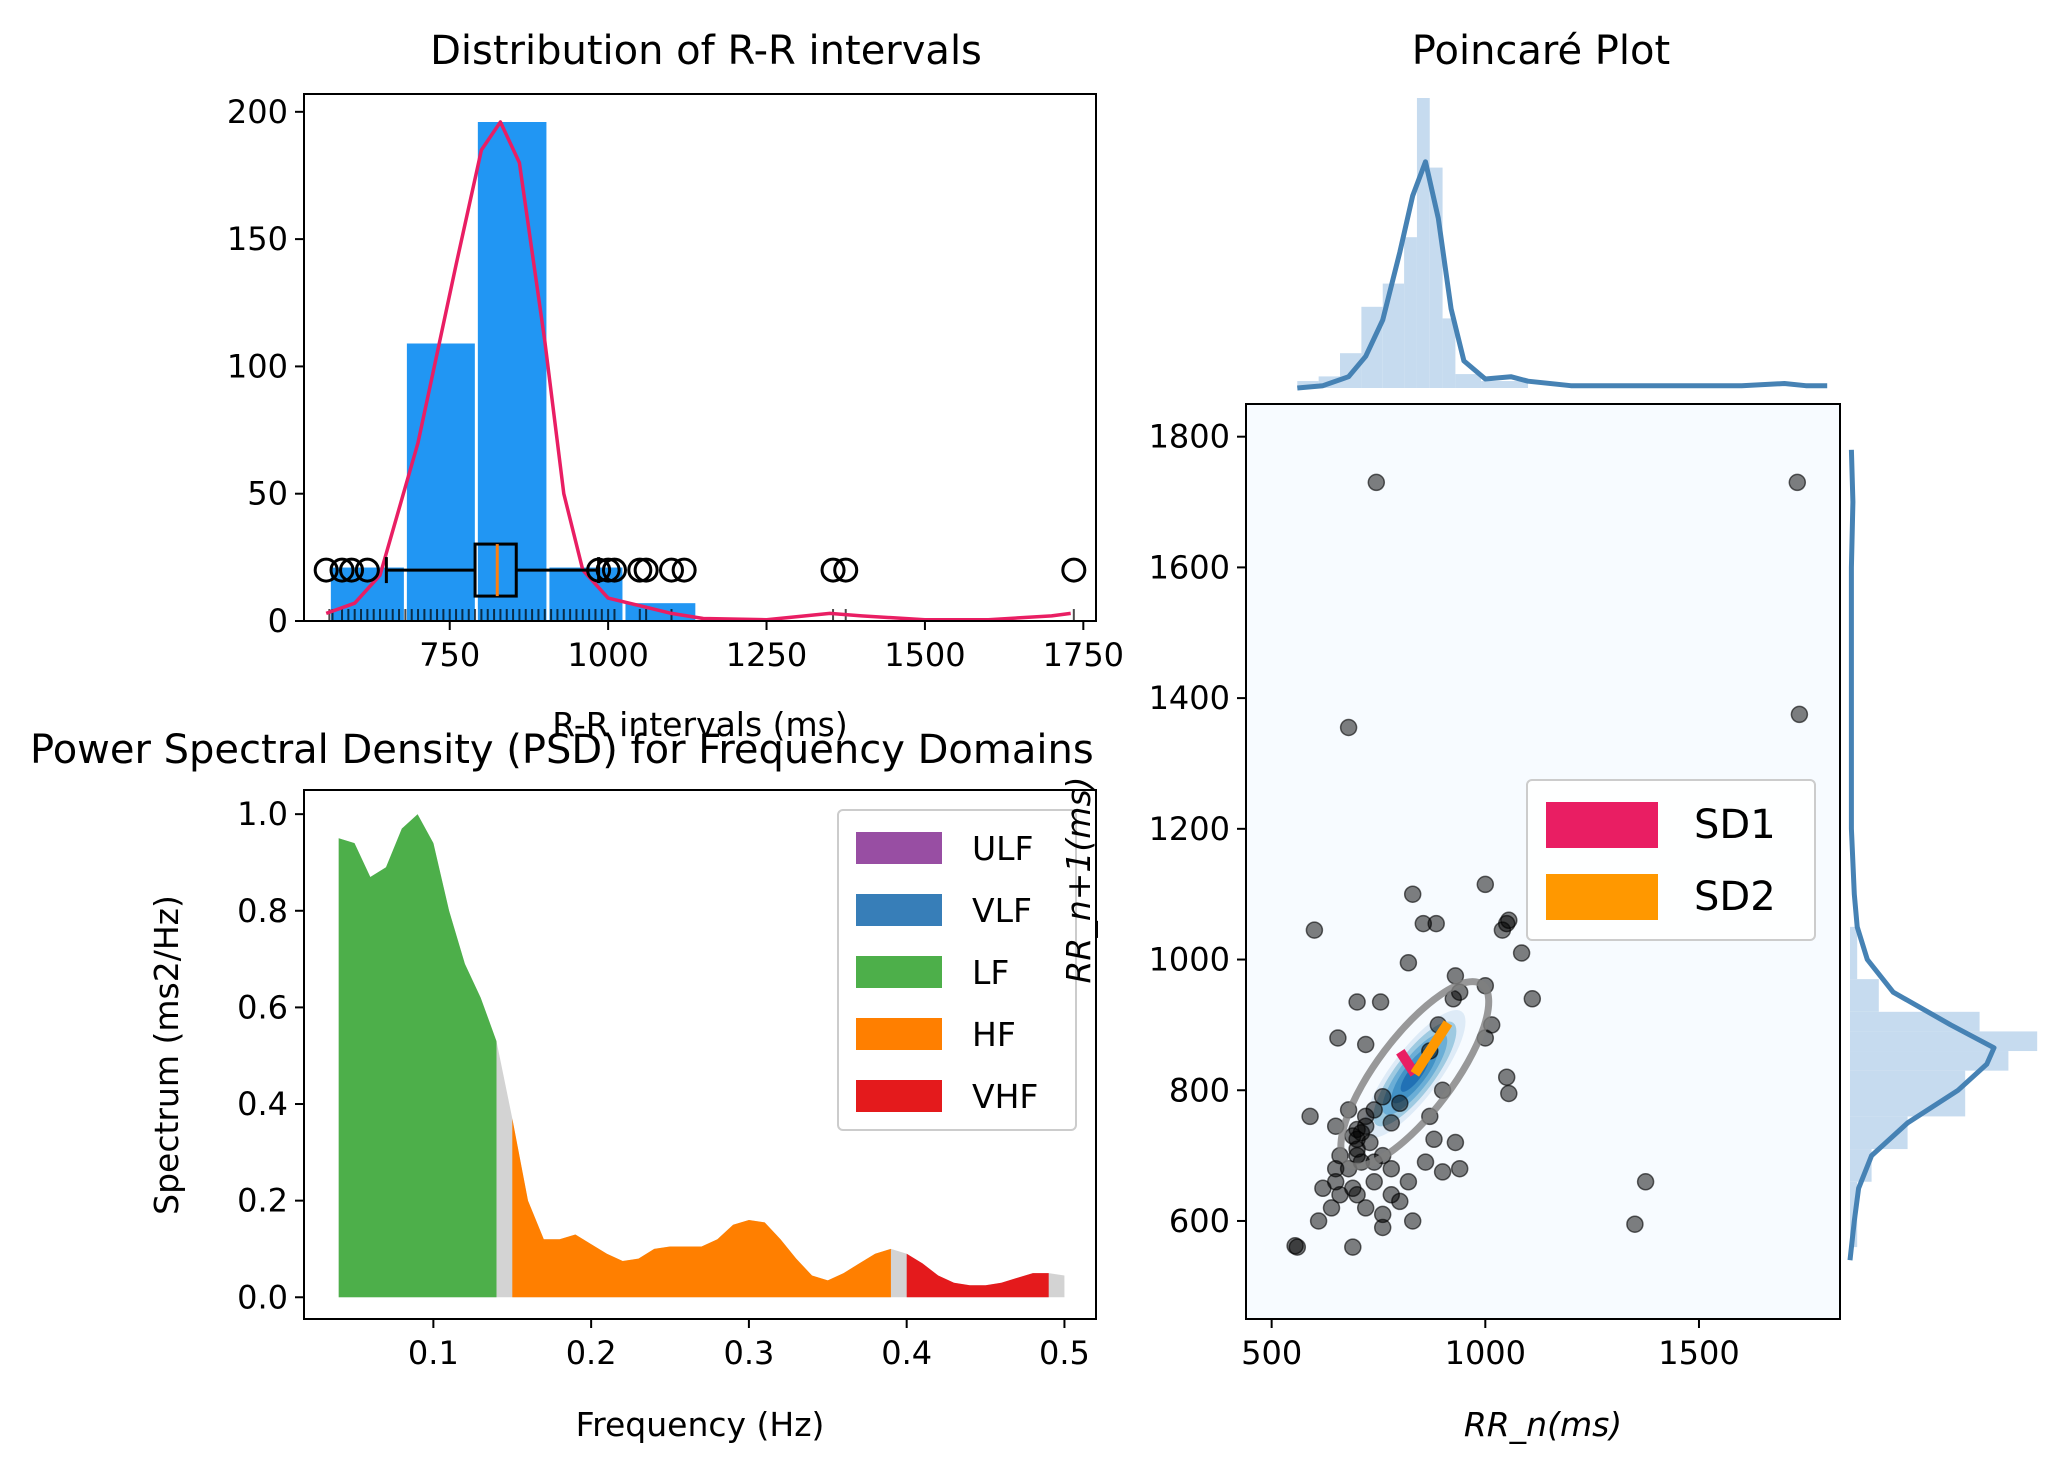  I want to click on psd-band-lf, so click(417, 1056).